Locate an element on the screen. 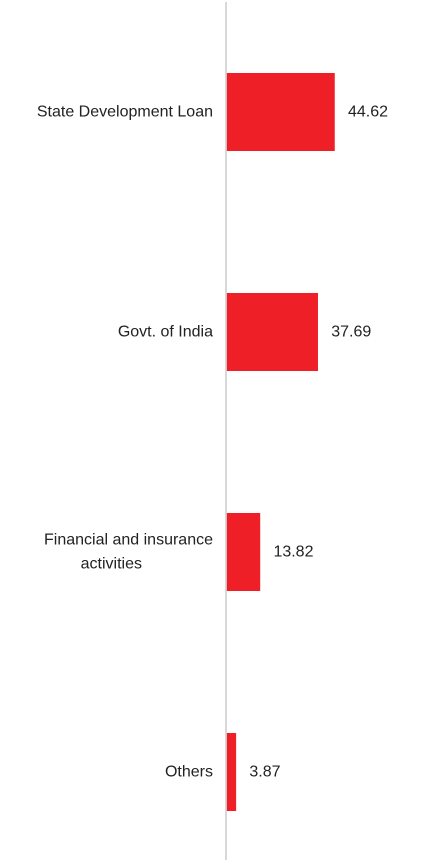  category-label-2-line-1: activities is located at coordinates (111, 564).